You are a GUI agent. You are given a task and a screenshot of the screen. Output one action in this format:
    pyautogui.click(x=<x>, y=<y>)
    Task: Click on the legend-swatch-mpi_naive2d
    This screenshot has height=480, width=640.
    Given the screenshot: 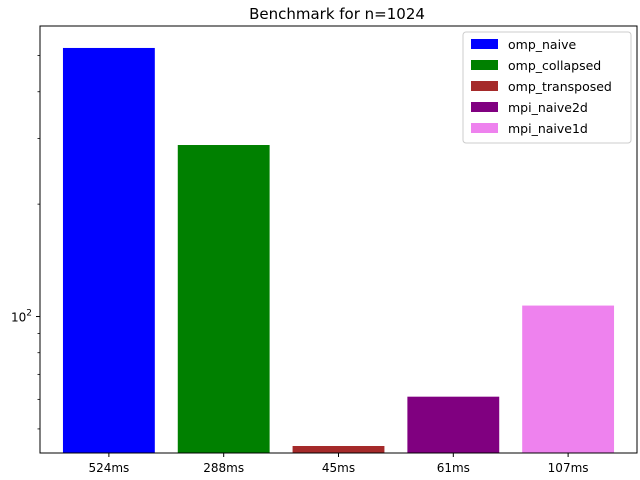 What is the action you would take?
    pyautogui.click(x=484, y=107)
    